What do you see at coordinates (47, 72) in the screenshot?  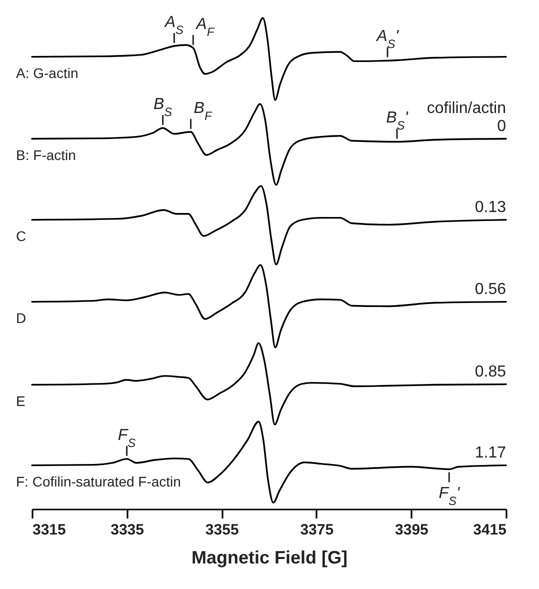 I see `series-label: A: G-actin` at bounding box center [47, 72].